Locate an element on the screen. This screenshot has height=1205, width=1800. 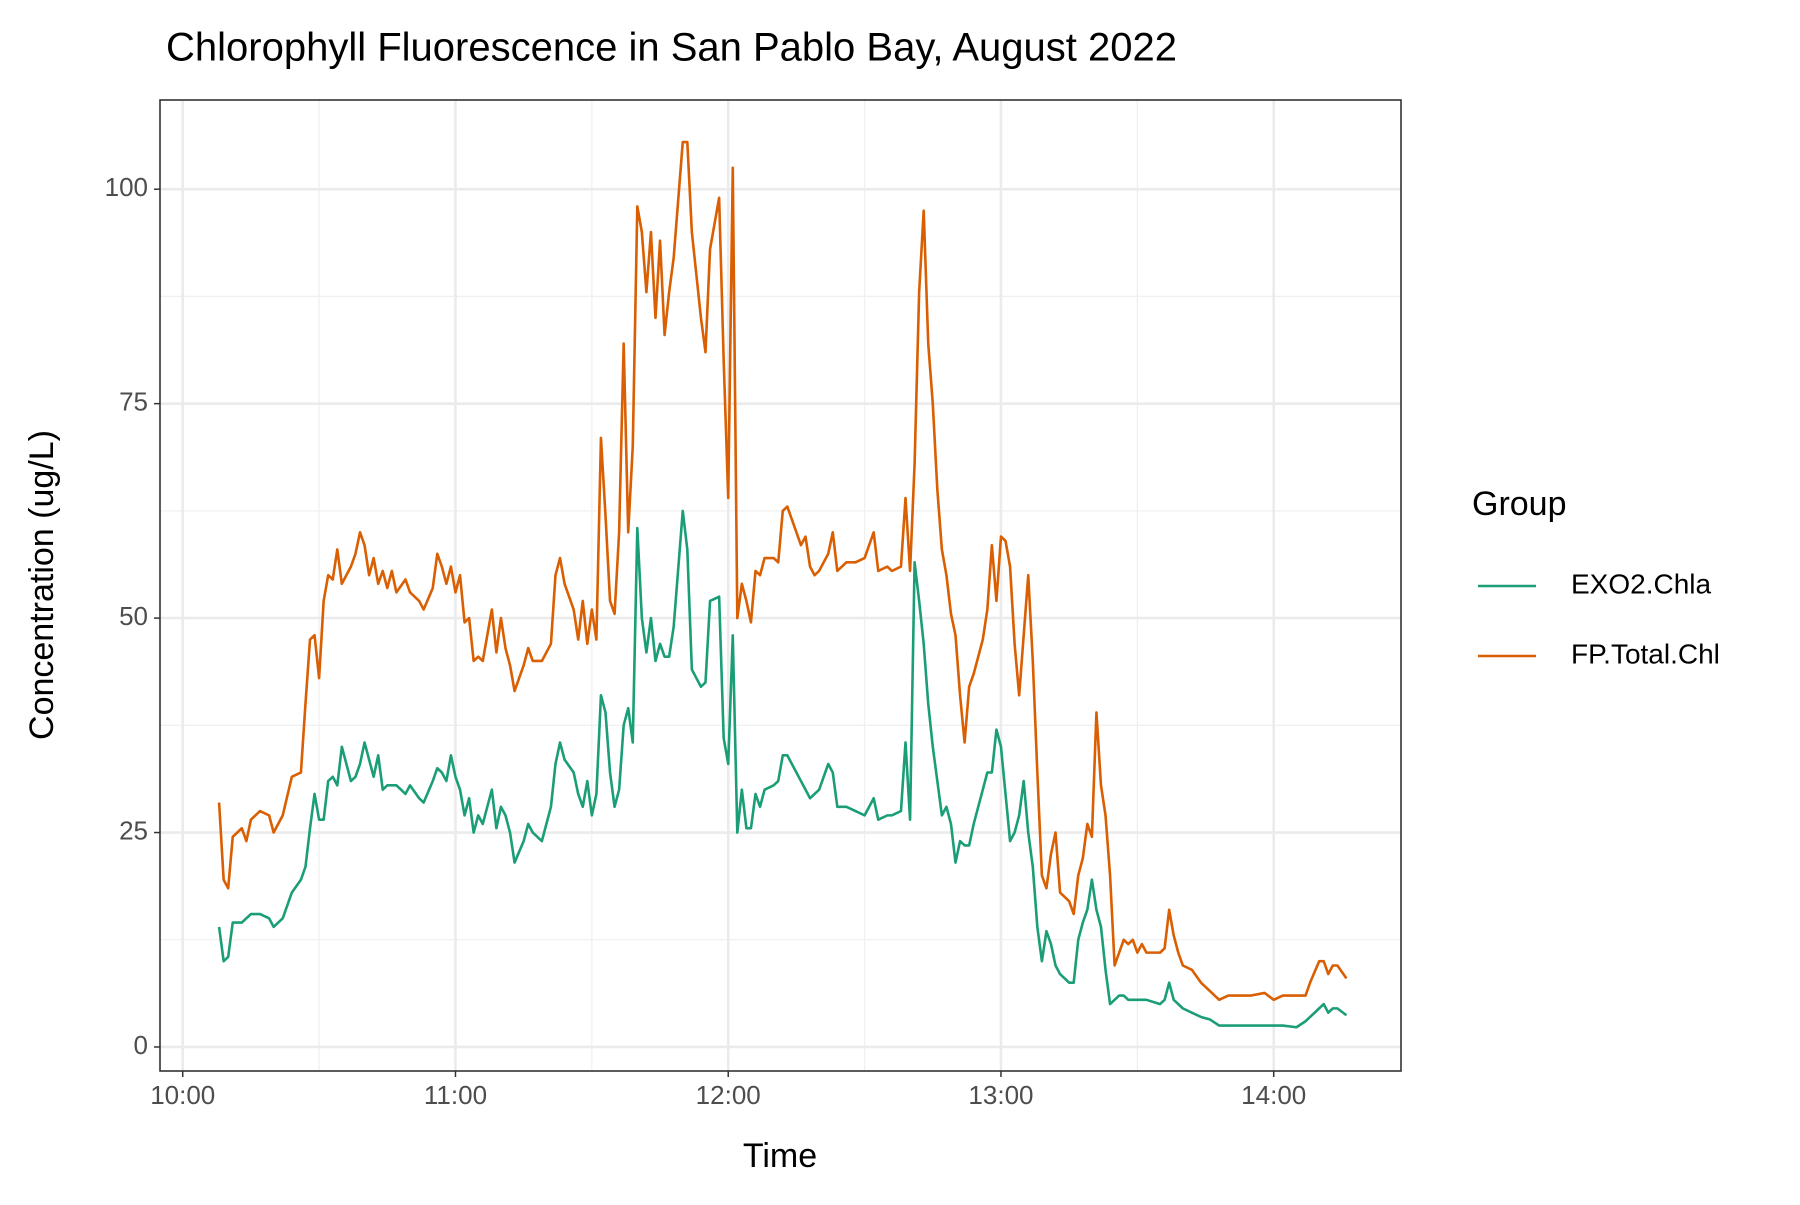
y-tick-label: 100 is located at coordinates (126, 187).